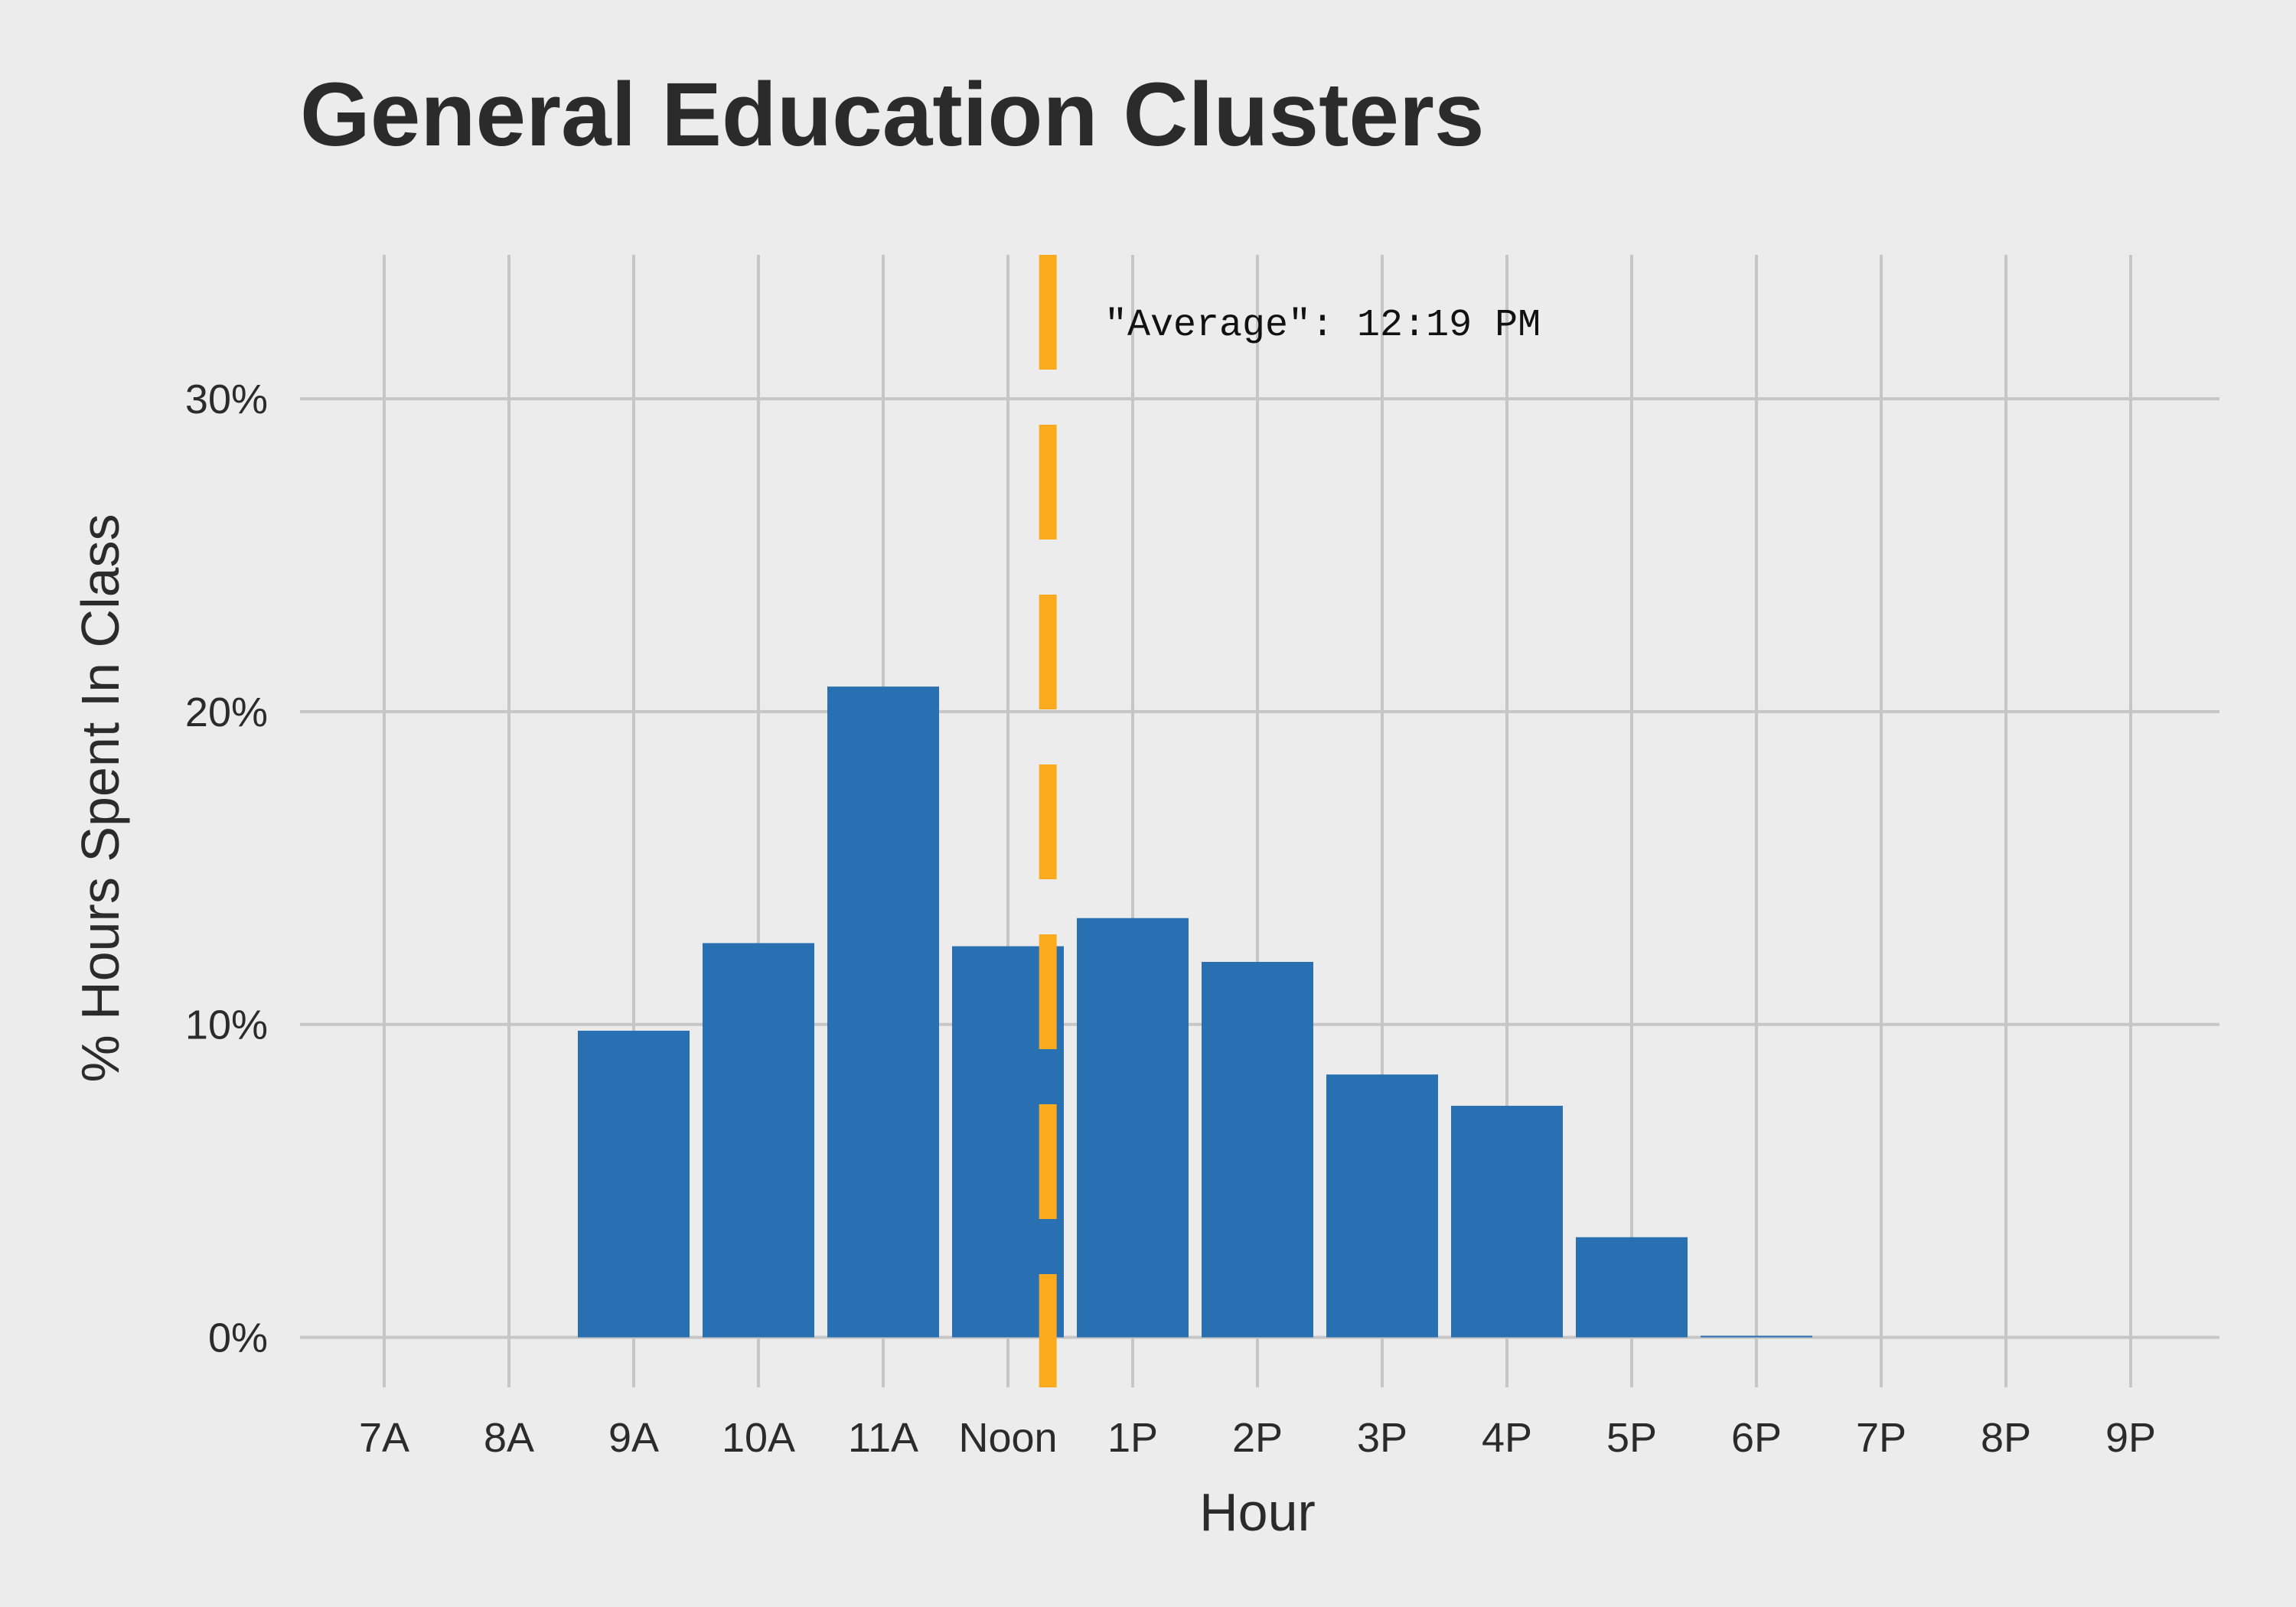 Image resolution: width=2296 pixels, height=1607 pixels. What do you see at coordinates (1507, 1438) in the screenshot?
I see `x-tick-label-4p: 4P` at bounding box center [1507, 1438].